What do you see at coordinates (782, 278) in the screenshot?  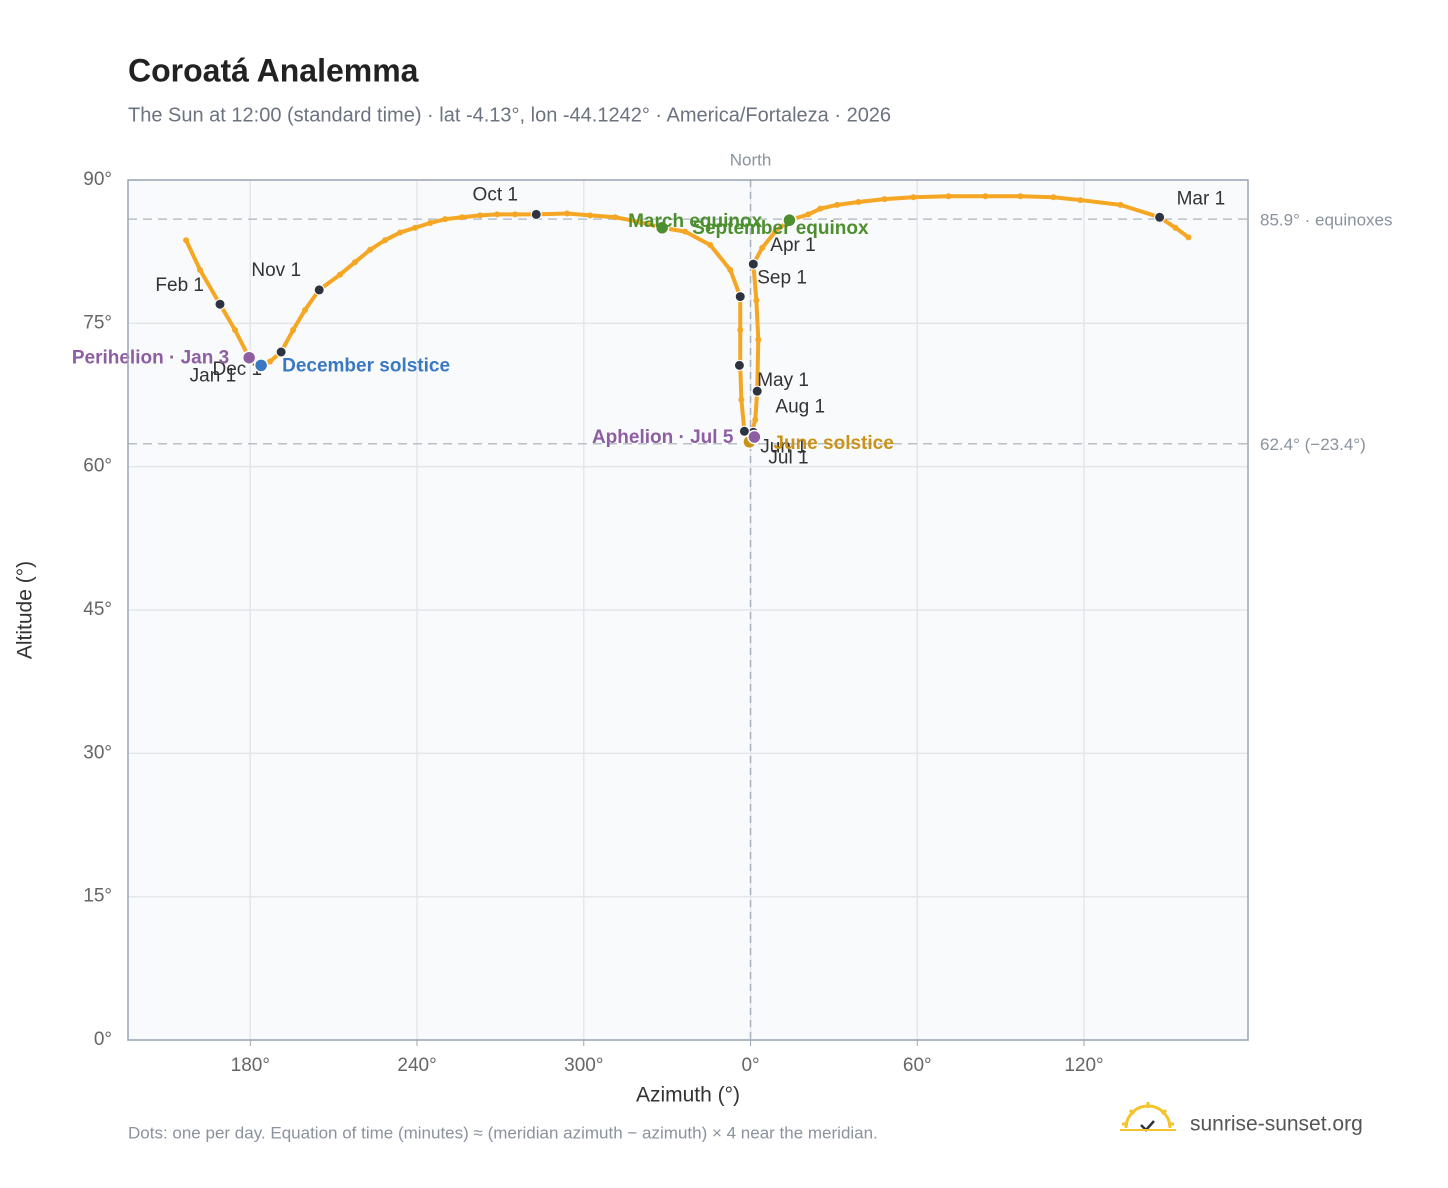 I see `month-label: Sep 1` at bounding box center [782, 278].